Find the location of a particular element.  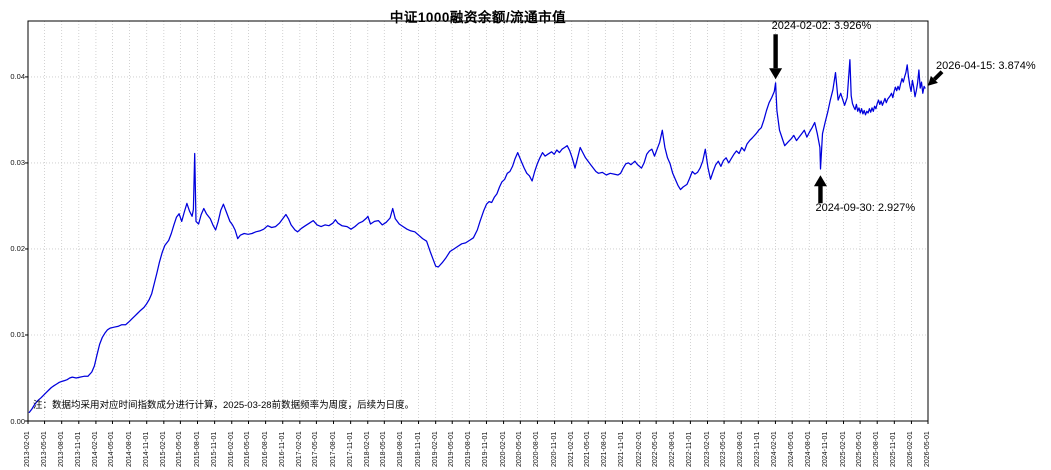

y-tick-label: 0.00 is located at coordinates (17, 421).